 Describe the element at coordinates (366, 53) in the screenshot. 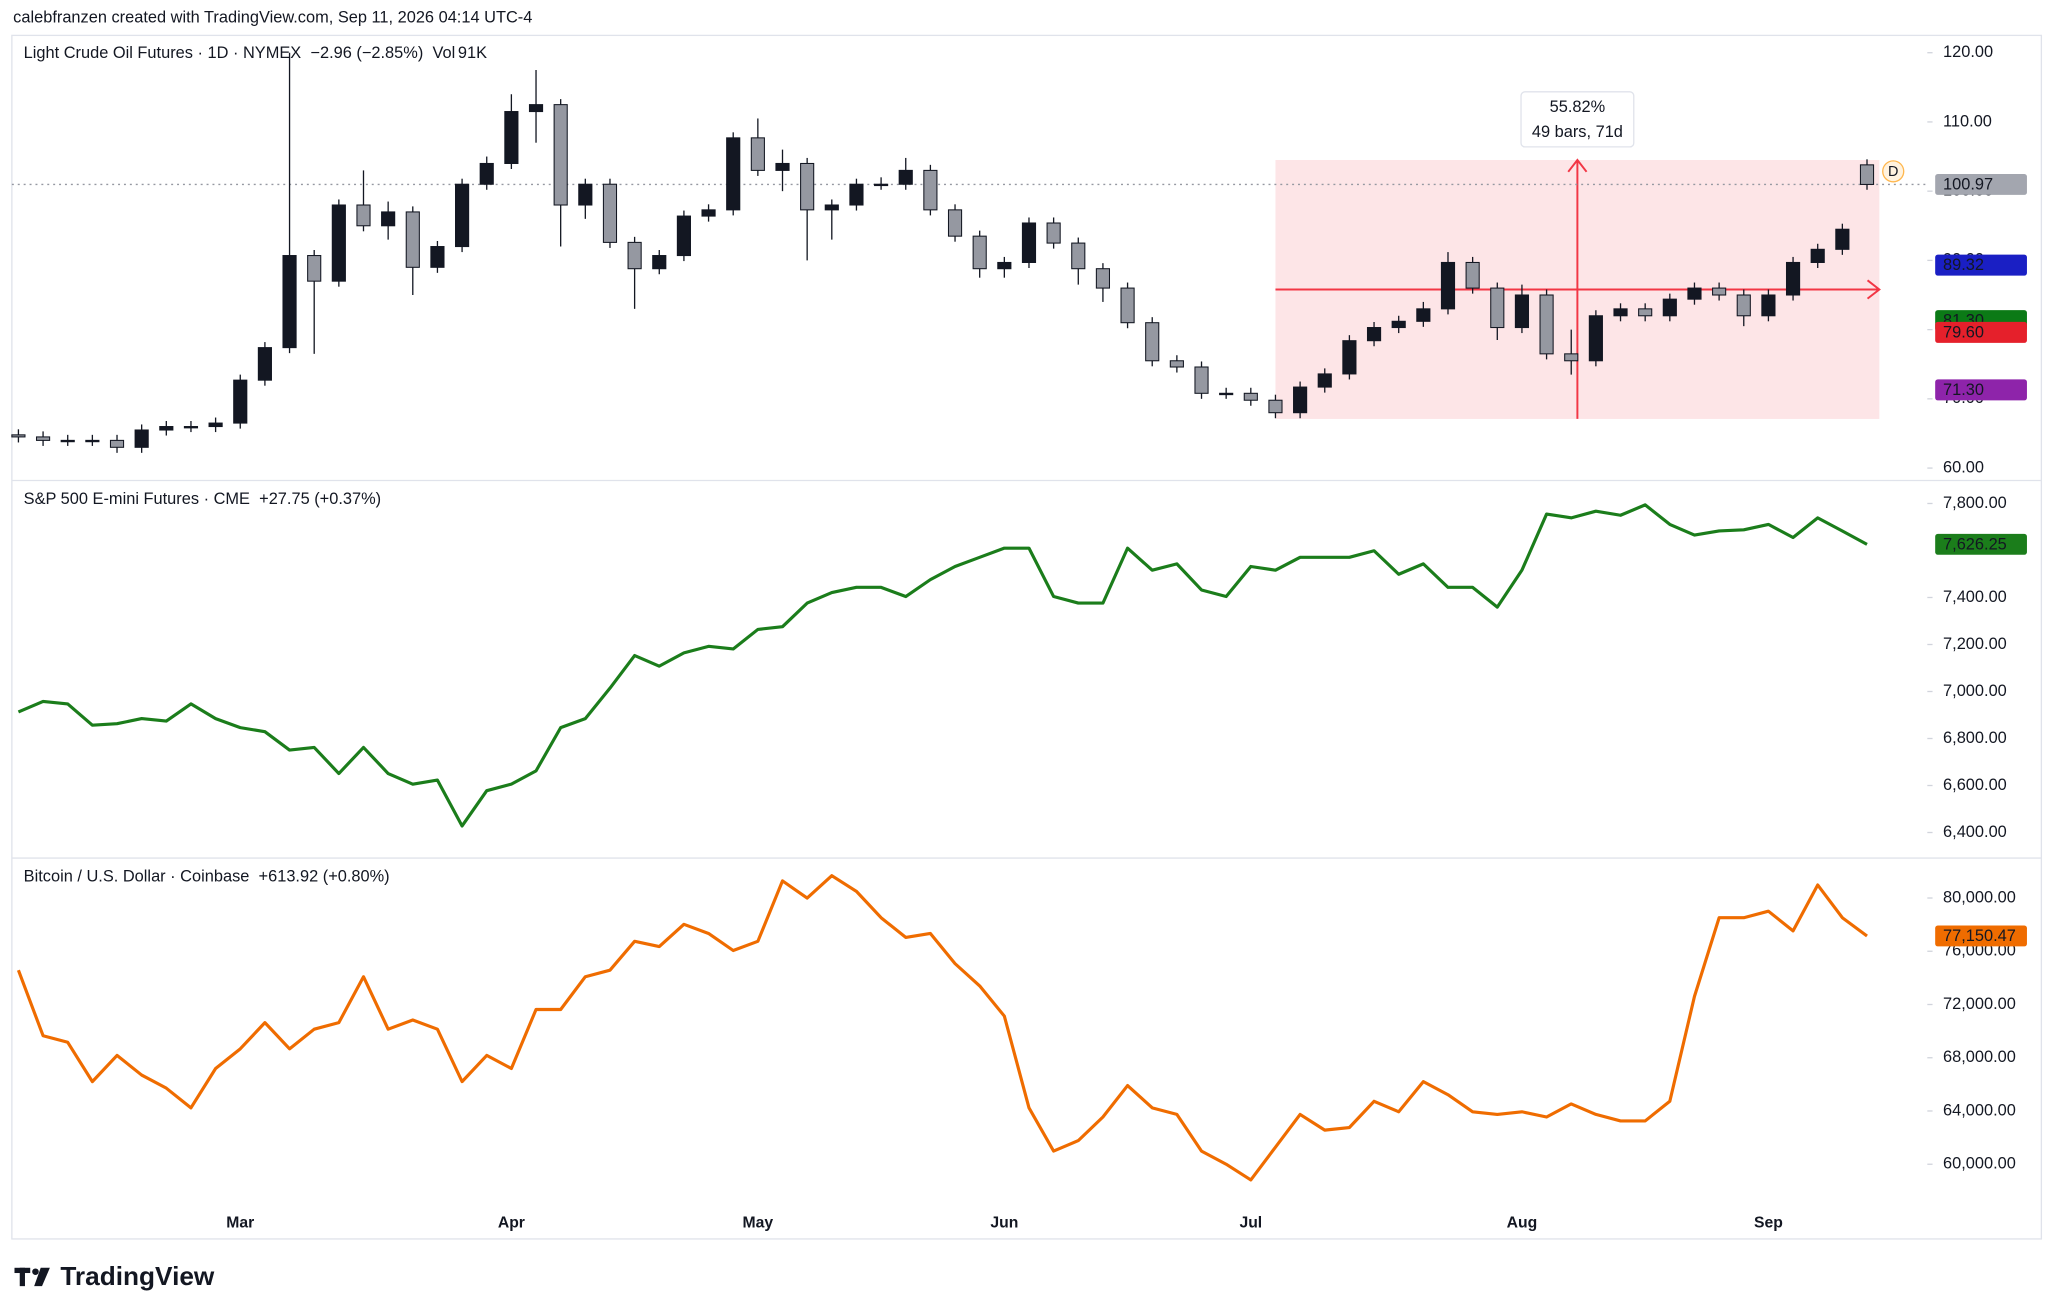

I see `legend-change: −2.96 (−2.85%)` at that location.